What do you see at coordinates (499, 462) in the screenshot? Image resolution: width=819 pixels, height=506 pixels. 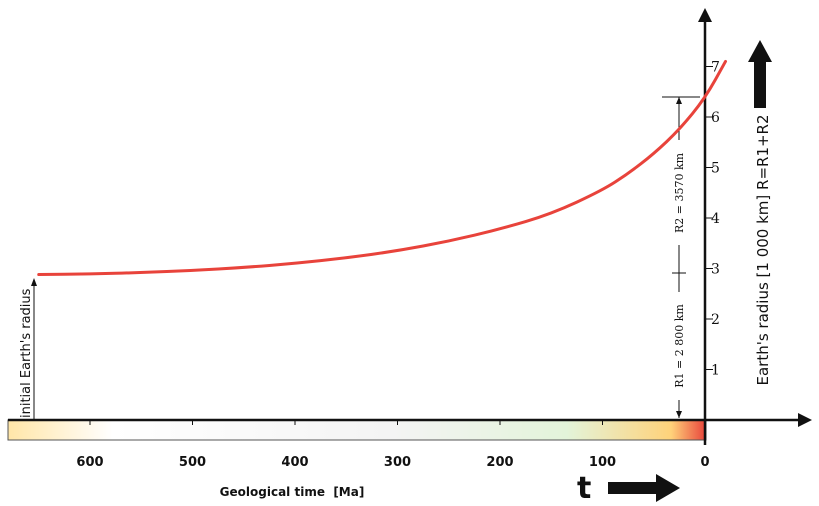 I see `x-tick-label: 200` at bounding box center [499, 462].